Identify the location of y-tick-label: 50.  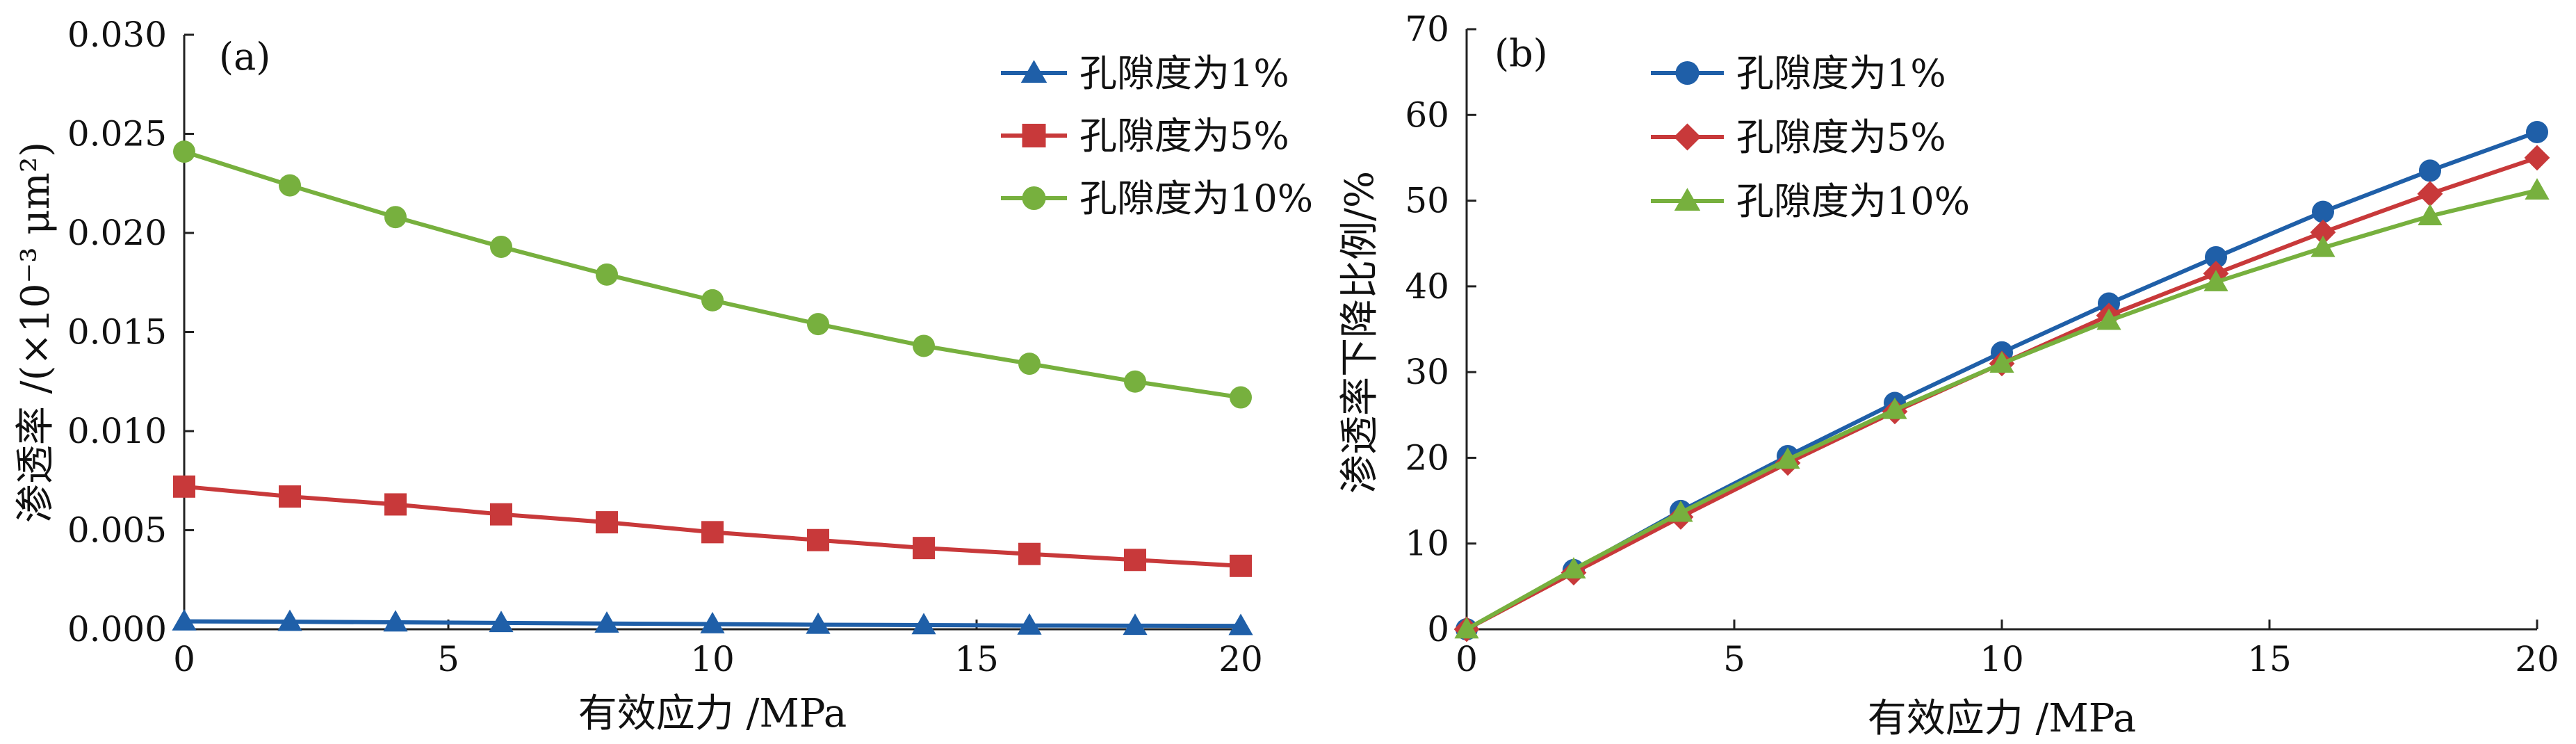
(1427, 201).